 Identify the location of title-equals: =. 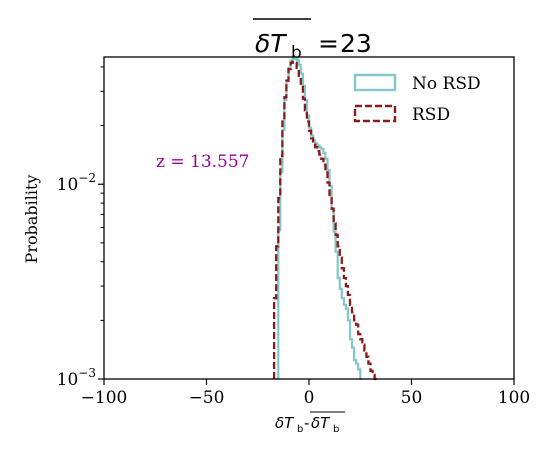
(328, 43).